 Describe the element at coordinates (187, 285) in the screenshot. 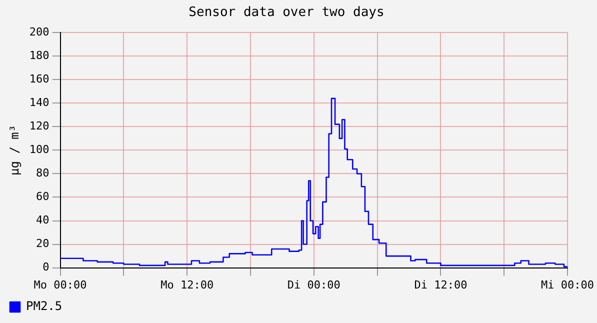

I see `x-tick-label: Mo 12:00` at that location.